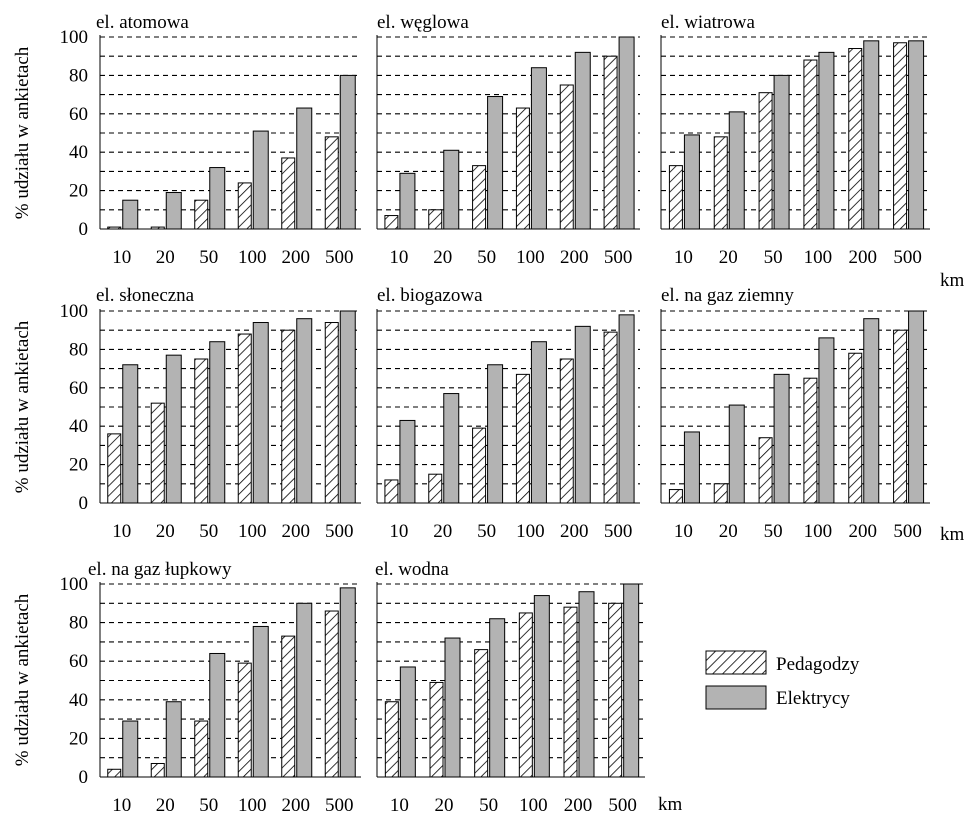 This screenshot has width=972, height=814. What do you see at coordinates (145, 295) in the screenshot?
I see `panel-title: el. słoneczna` at bounding box center [145, 295].